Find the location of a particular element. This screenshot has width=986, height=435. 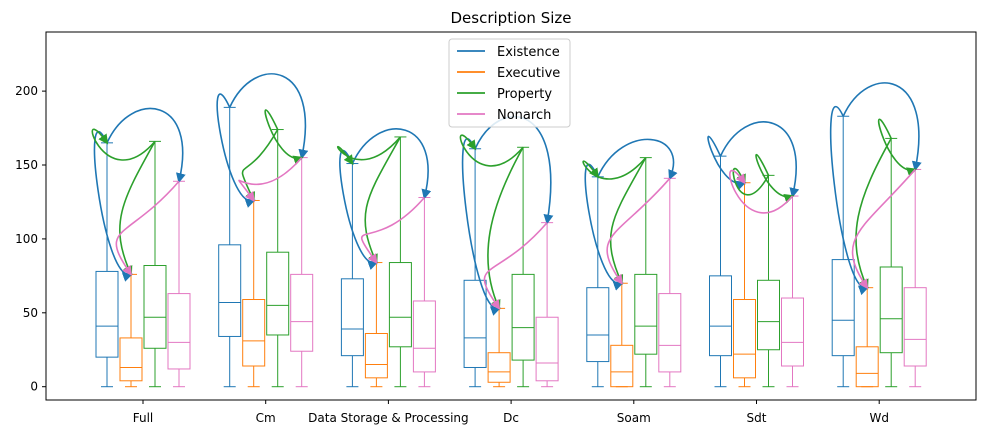

y-tick-label: 0 is located at coordinates (34, 387).